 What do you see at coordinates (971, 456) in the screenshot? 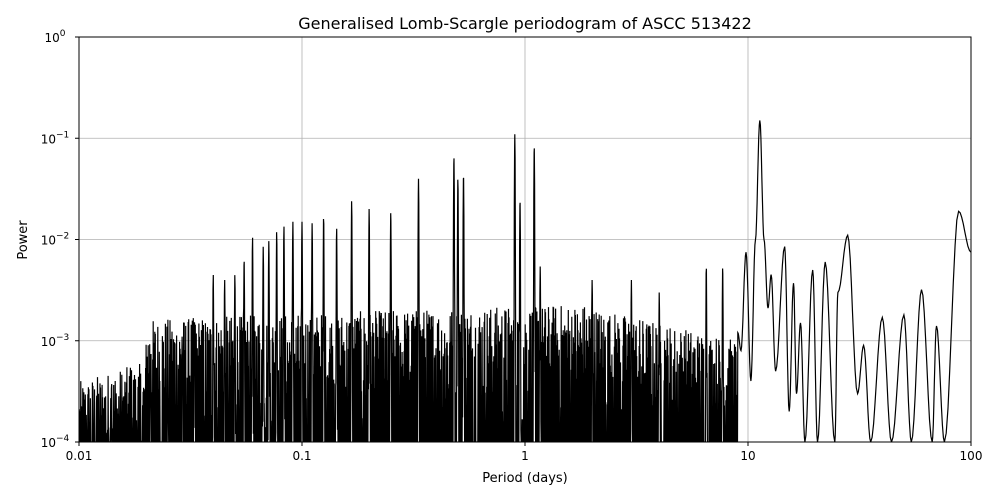
I see `x-tick-label: 100` at bounding box center [971, 456].